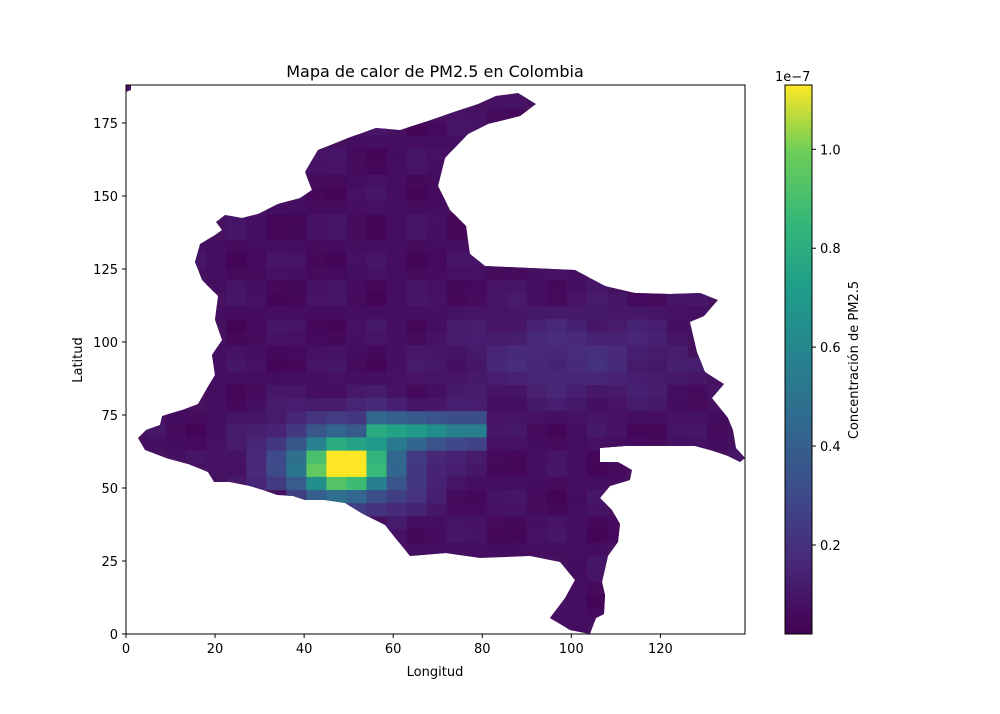  I want to click on y-tick-label: 25, so click(109, 562).